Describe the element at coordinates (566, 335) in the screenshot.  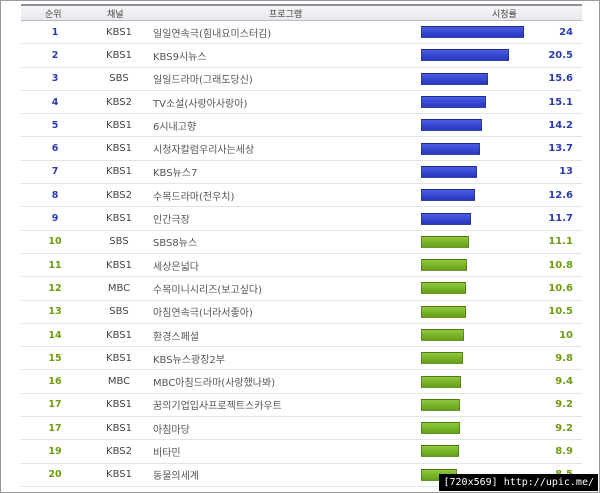
I see `rating-value: 10` at that location.